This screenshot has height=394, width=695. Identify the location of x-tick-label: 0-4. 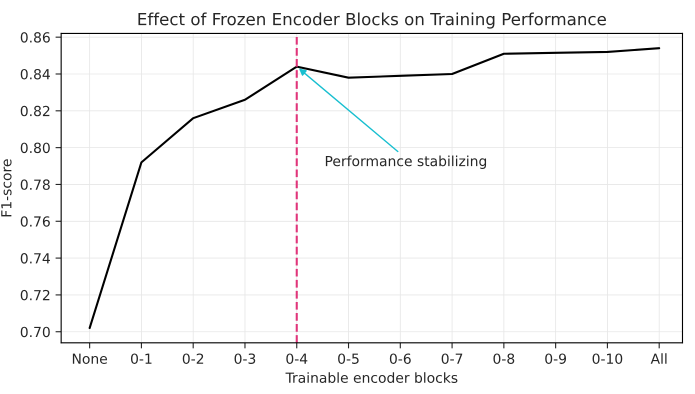
(297, 358).